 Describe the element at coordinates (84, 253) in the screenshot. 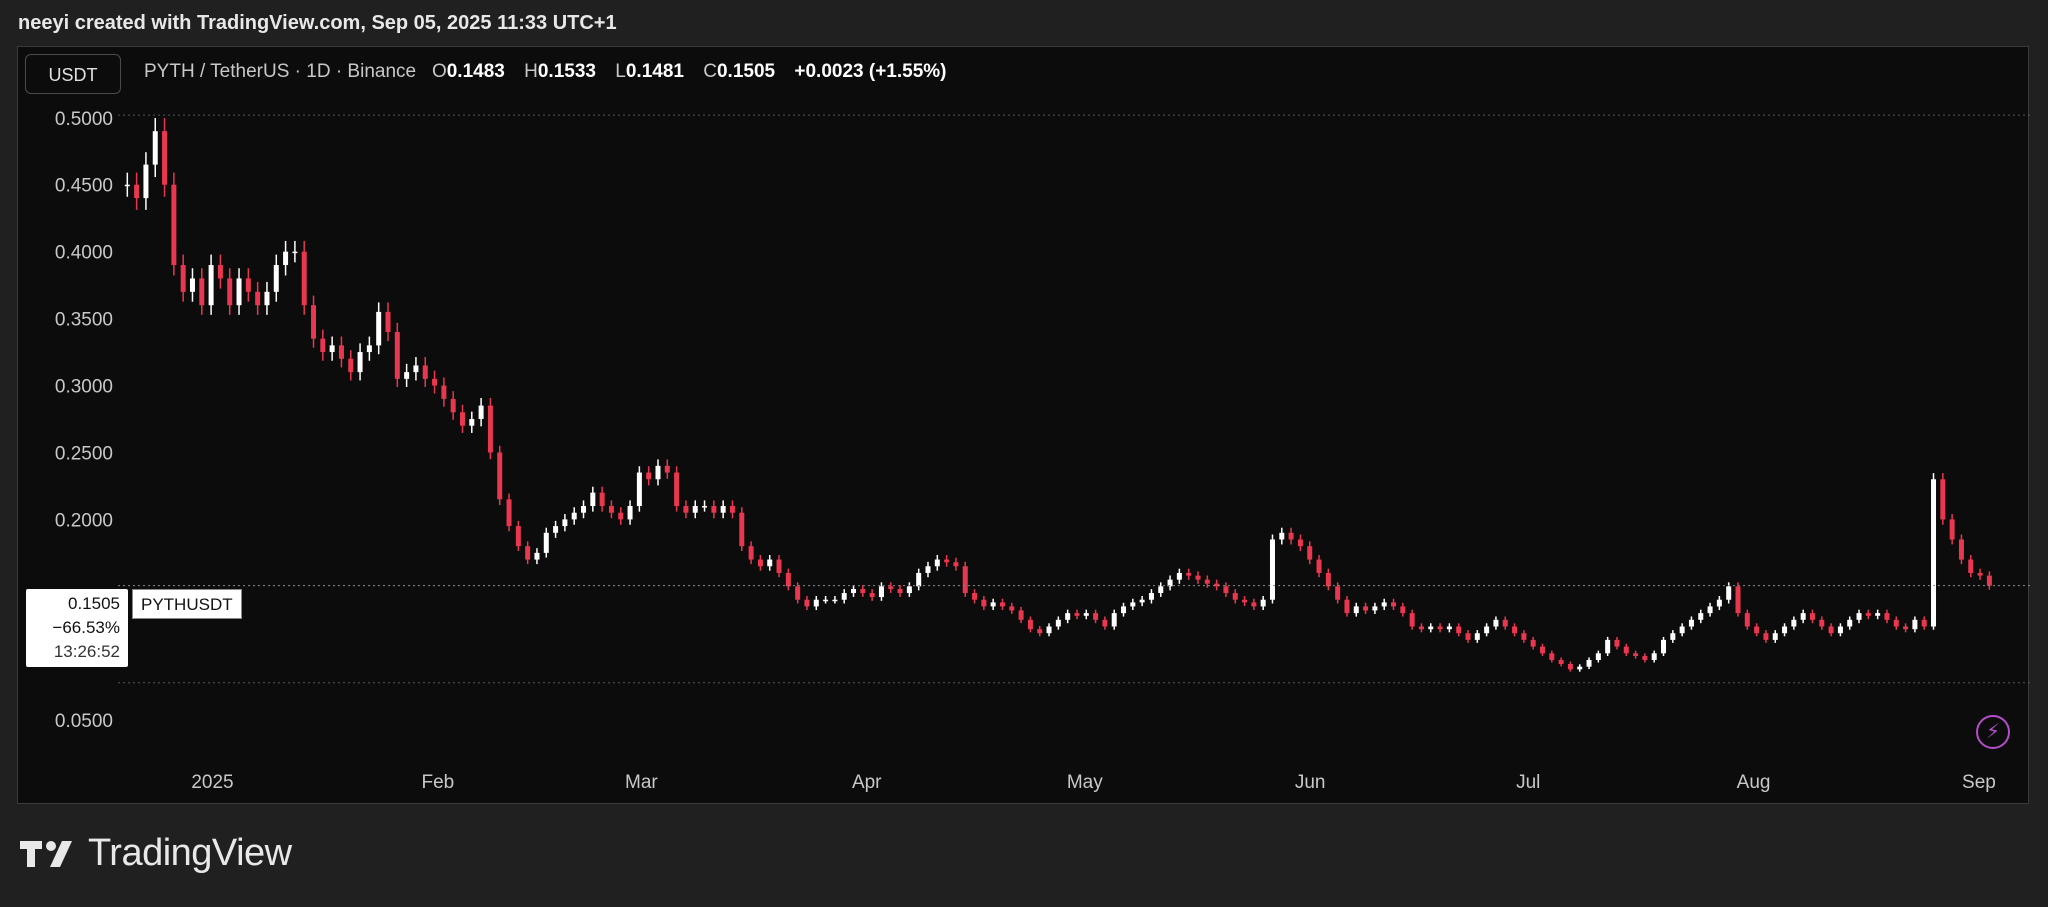

I see `y-tick-label: 0.4000` at that location.